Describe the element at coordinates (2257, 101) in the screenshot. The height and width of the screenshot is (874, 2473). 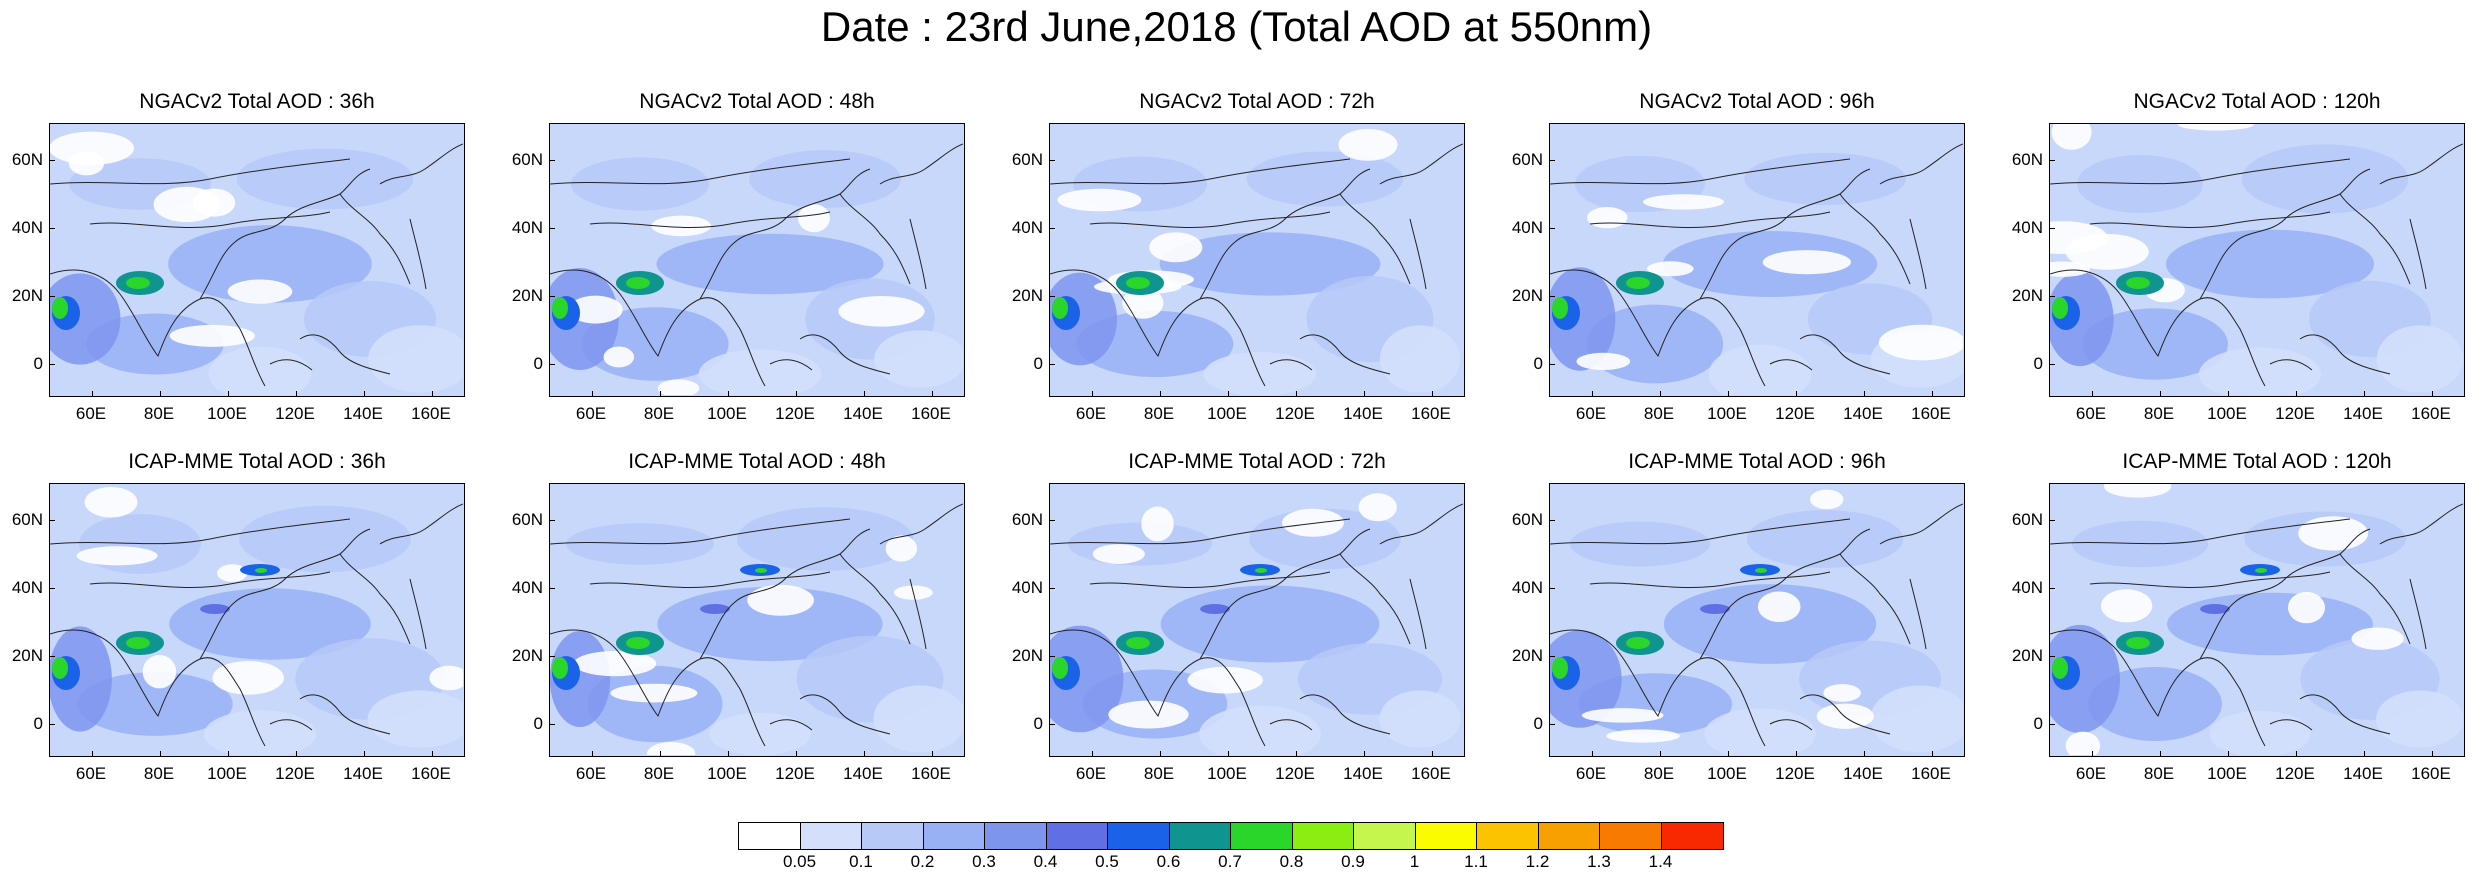
I see `panel-title: NGACv2 Total AOD : 120h` at that location.